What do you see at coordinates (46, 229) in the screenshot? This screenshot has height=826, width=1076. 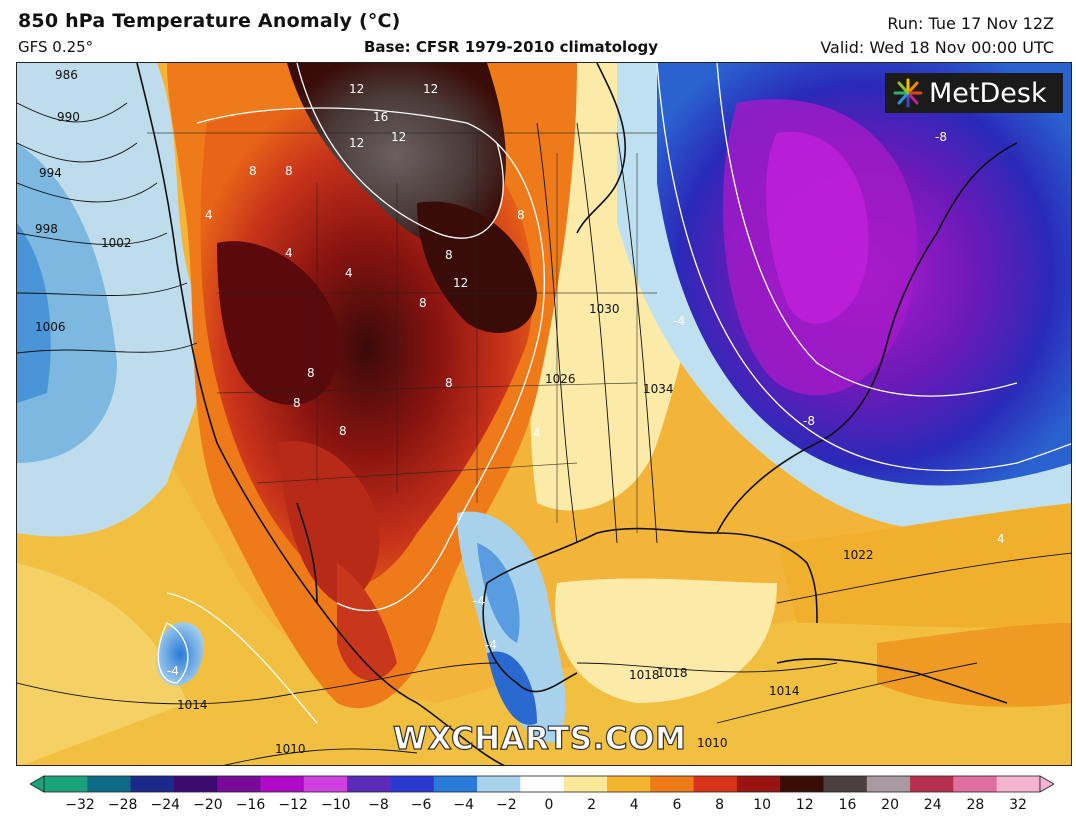 I see `isobar-label: 998` at bounding box center [46, 229].